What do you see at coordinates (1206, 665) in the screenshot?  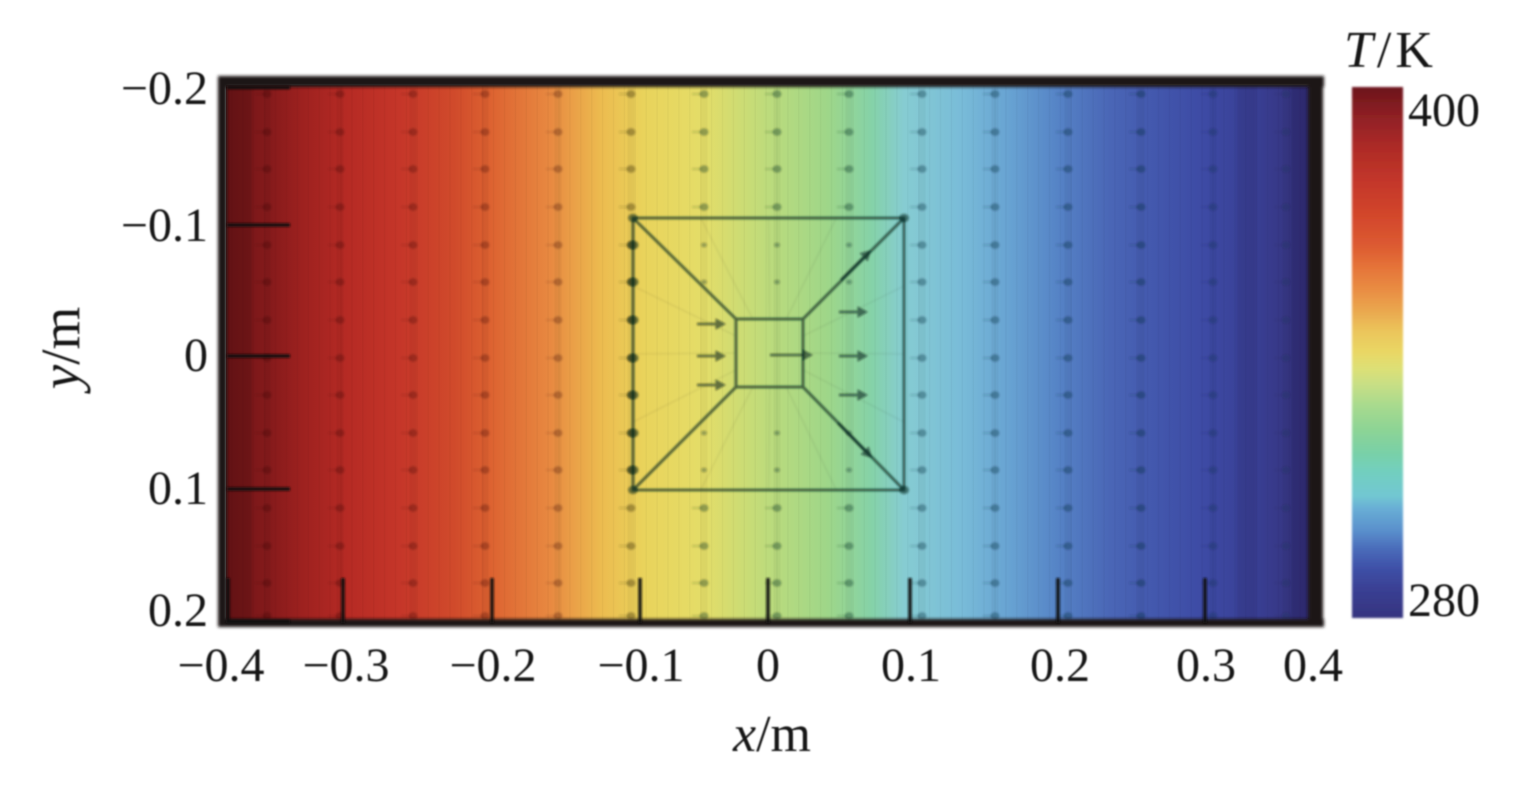 I see `svg-text: 0.3` at bounding box center [1206, 665].